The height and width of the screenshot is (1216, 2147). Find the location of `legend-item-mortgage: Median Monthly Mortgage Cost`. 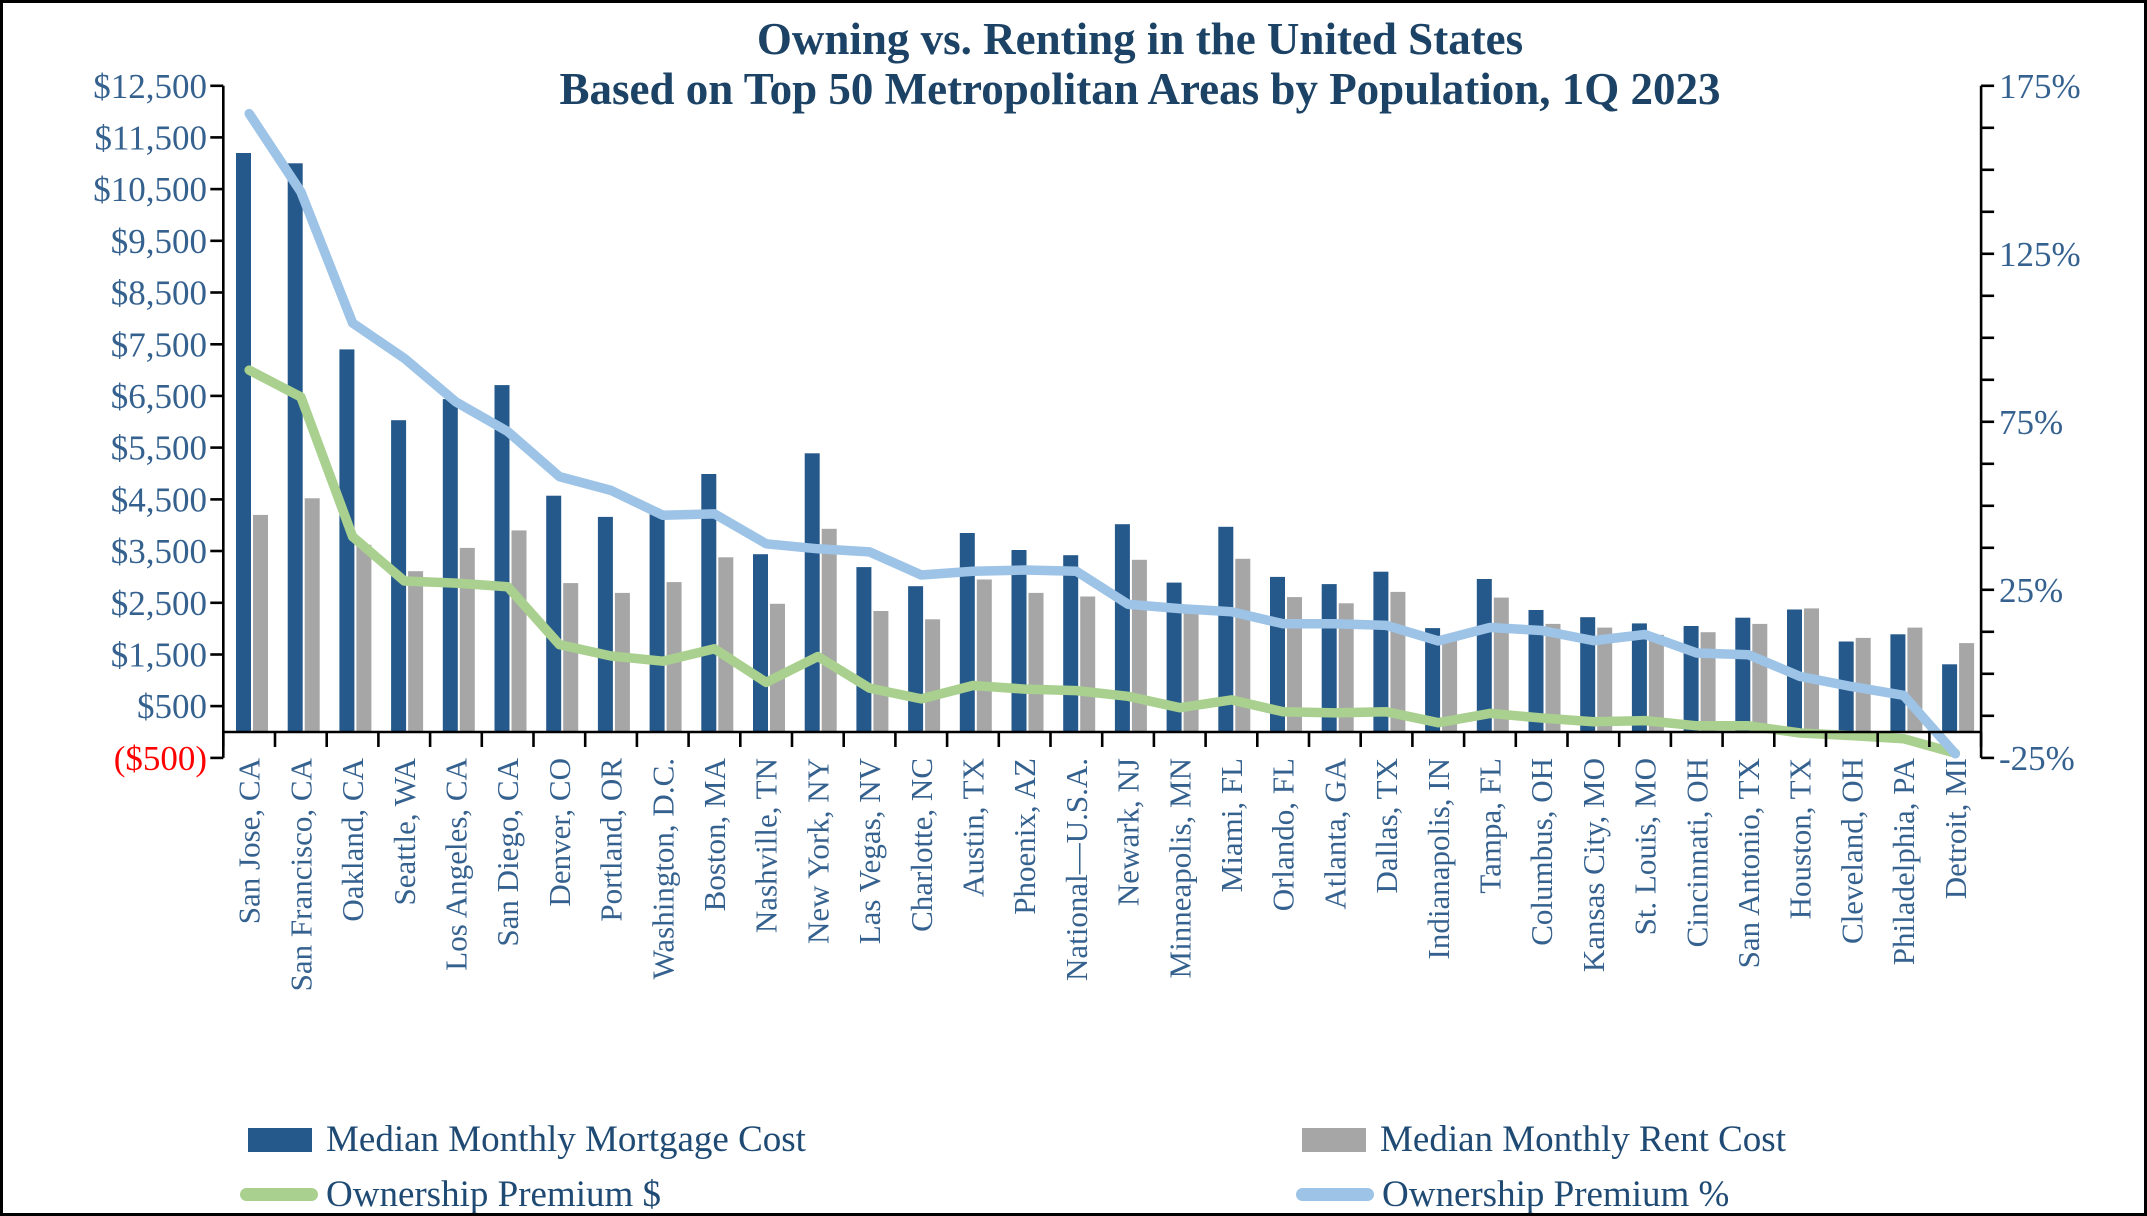

legend-item-mortgage: Median Monthly Mortgage Cost is located at coordinates (527, 1139).